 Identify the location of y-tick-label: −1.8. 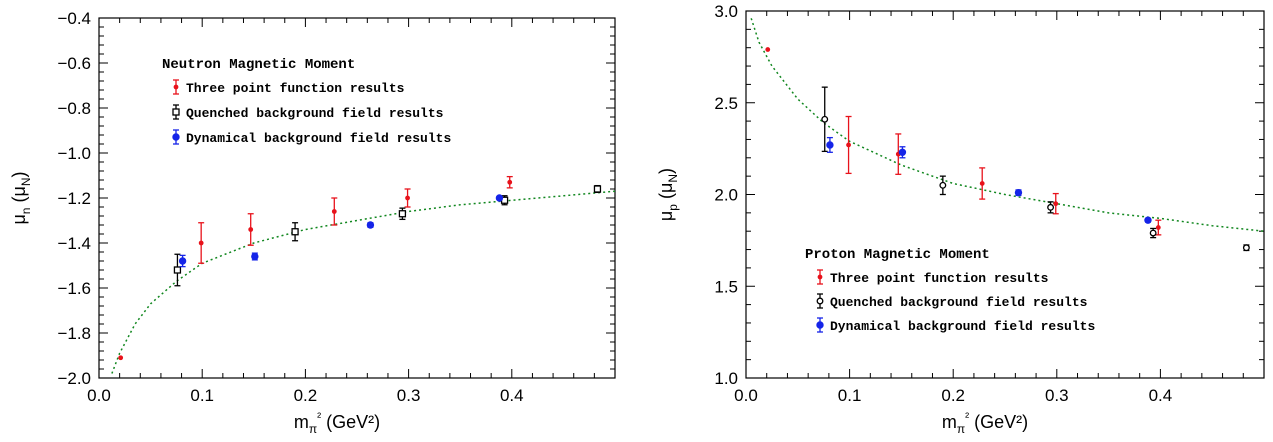
(74, 333).